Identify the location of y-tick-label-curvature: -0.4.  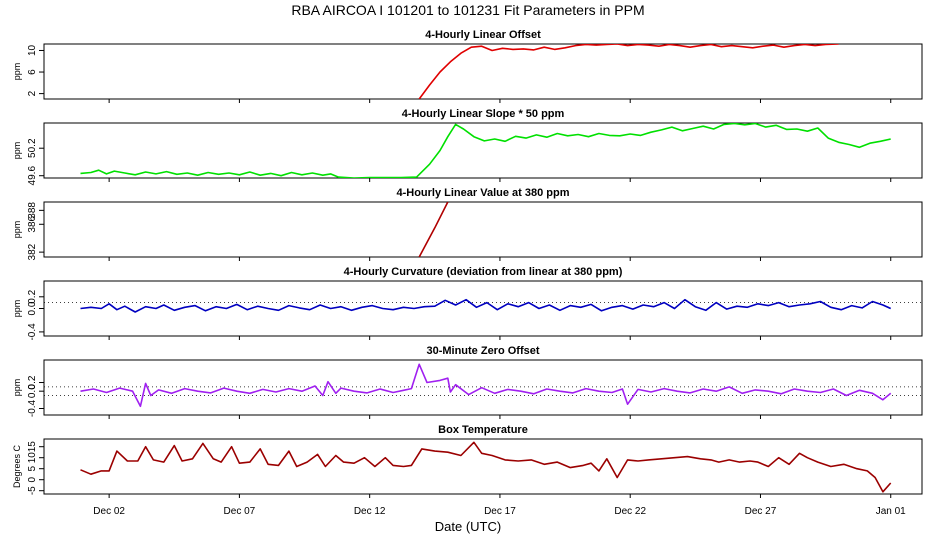
(32, 332).